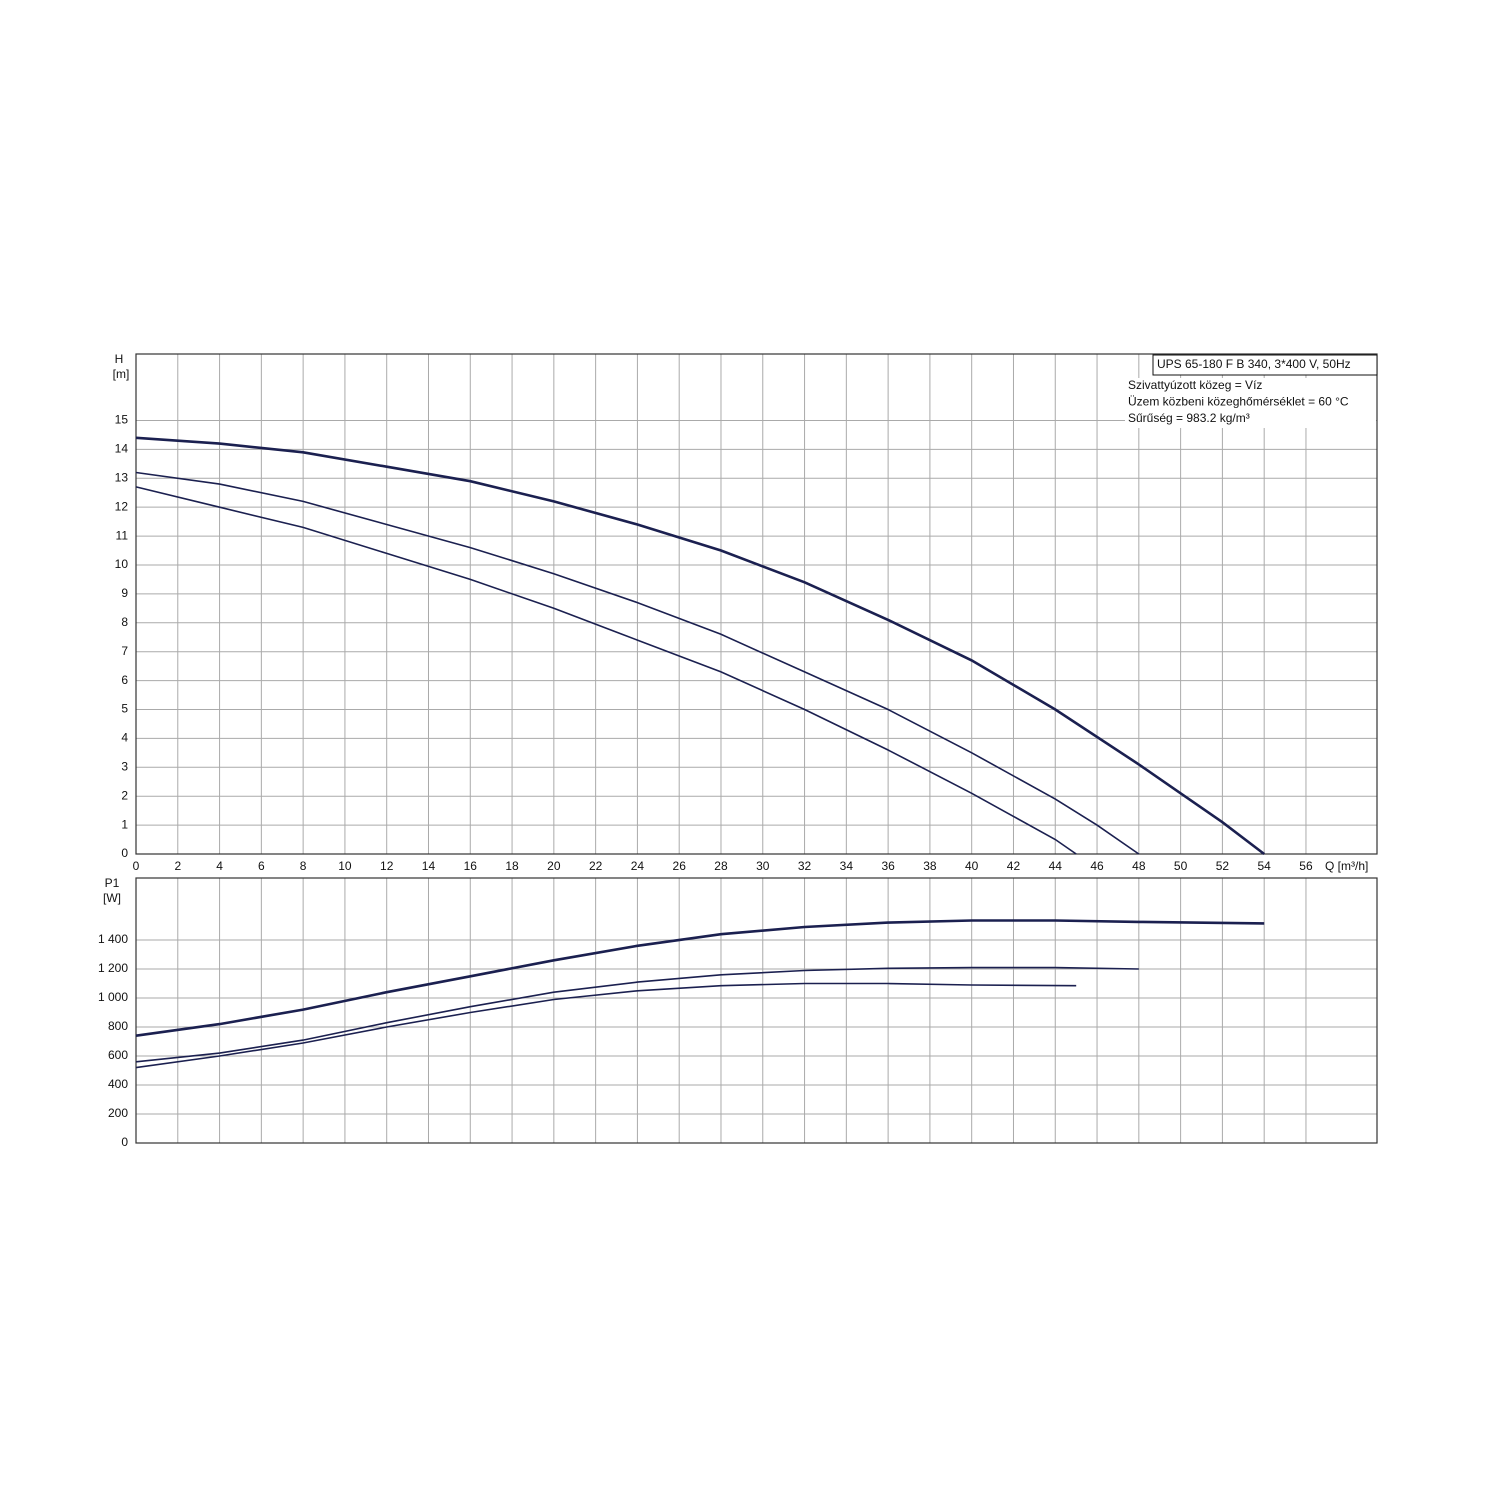 Image resolution: width=1500 pixels, height=1505 pixels. Describe the element at coordinates (680, 866) in the screenshot. I see `x-tick-label: 26` at that location.